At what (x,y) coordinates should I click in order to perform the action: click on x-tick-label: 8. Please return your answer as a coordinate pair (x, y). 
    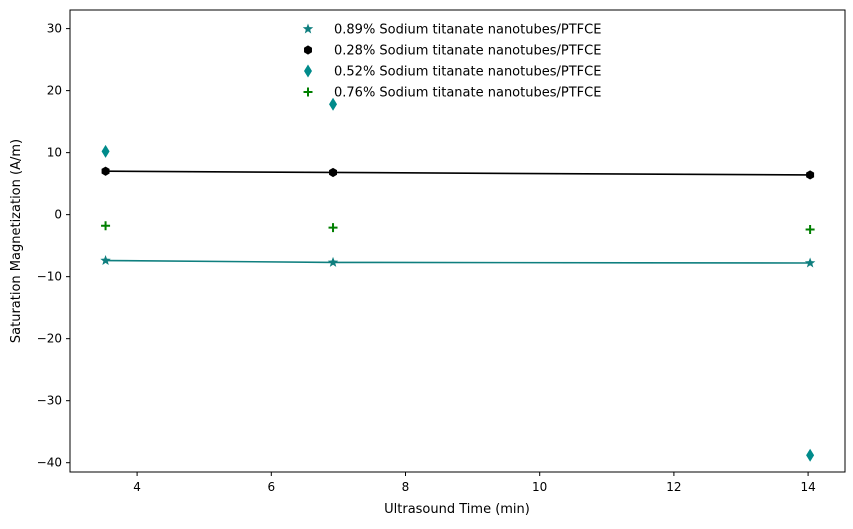
    Looking at the image, I should click on (406, 487).